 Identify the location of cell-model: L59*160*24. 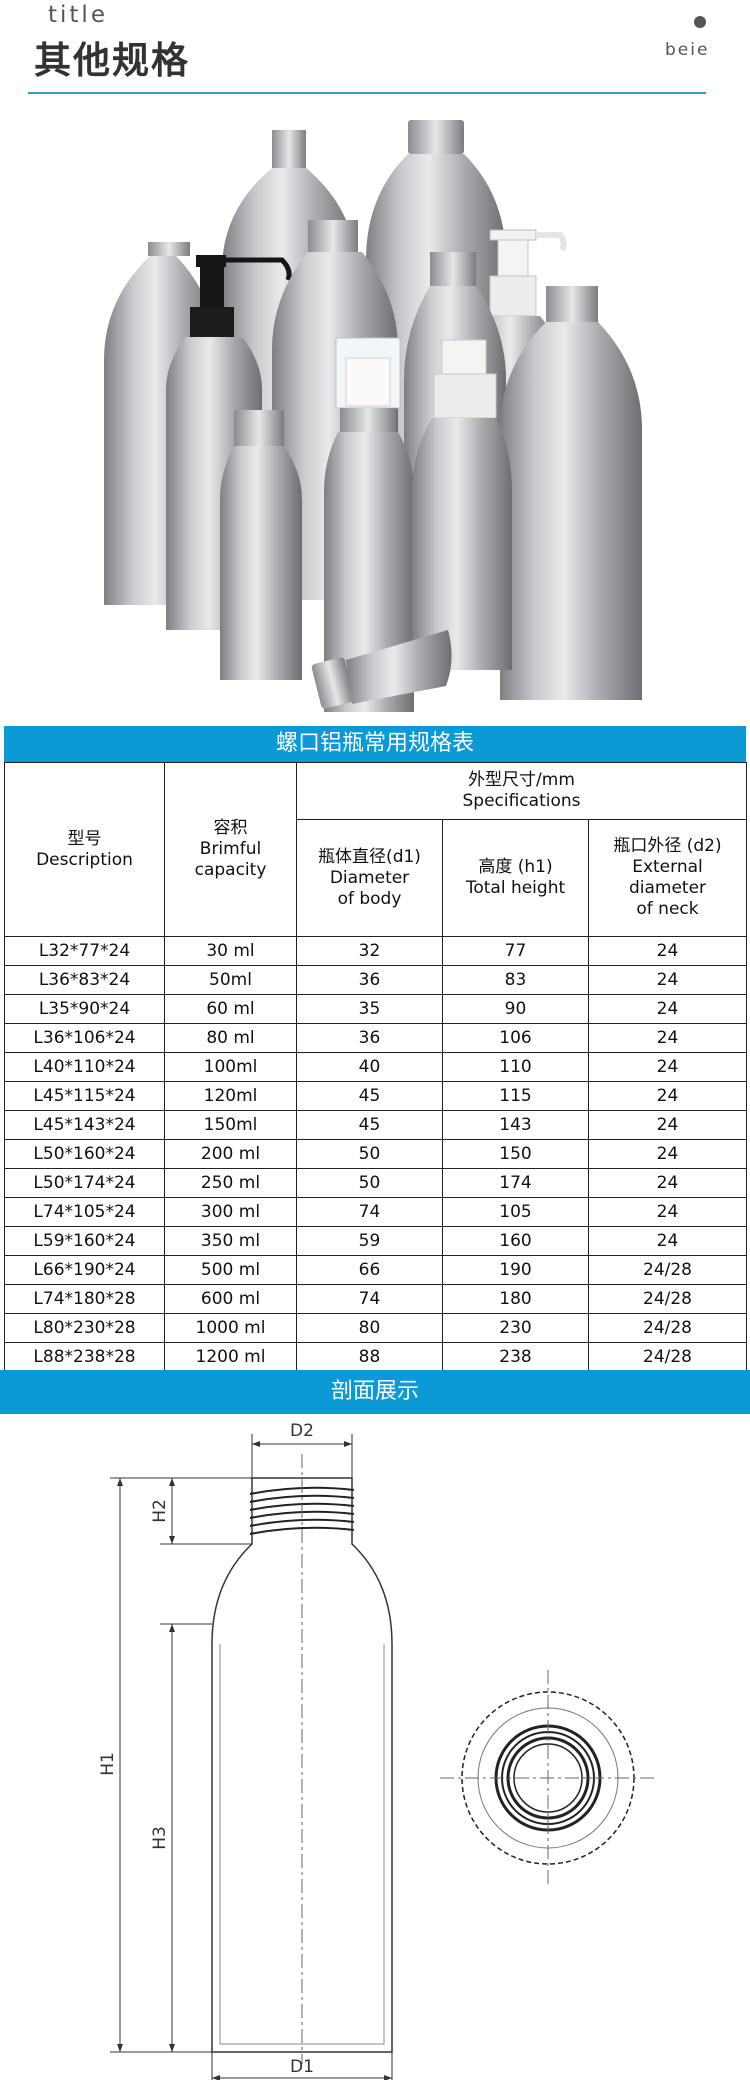
(84, 1241).